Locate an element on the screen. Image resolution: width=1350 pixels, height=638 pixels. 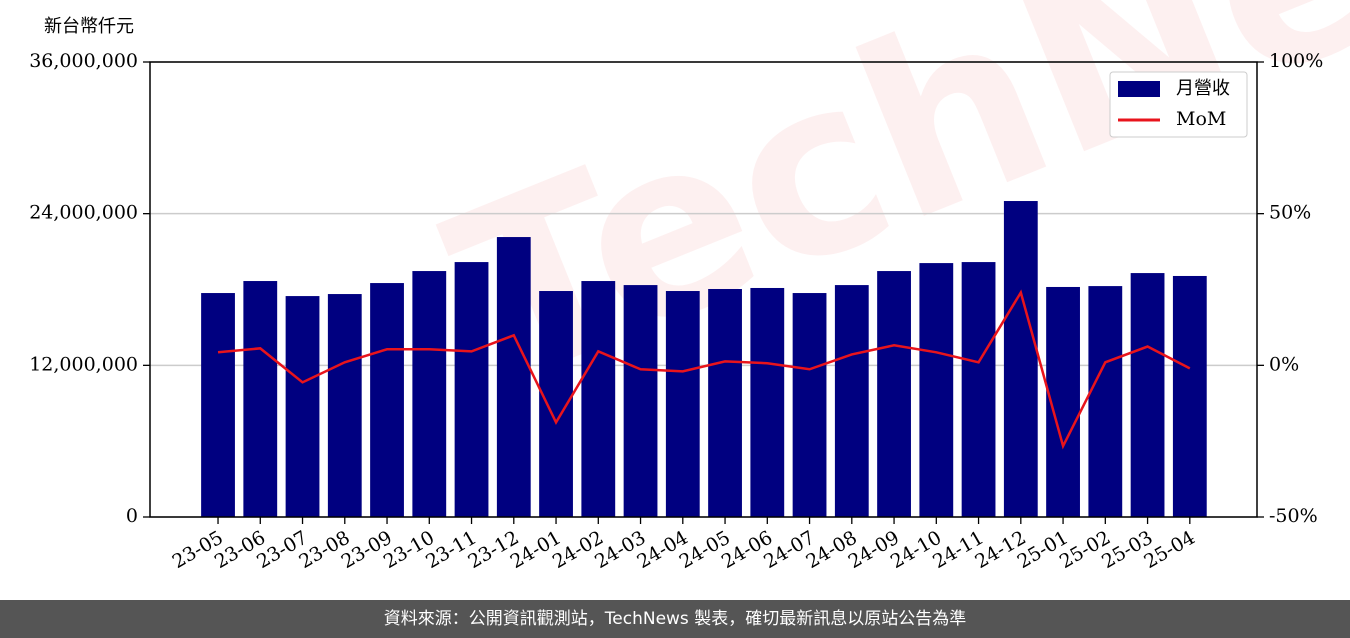
footer: 資料來源：公開資訊觀測站，TechNews 製表，確切最新訊息以原站公告為準 is located at coordinates (675, 619).